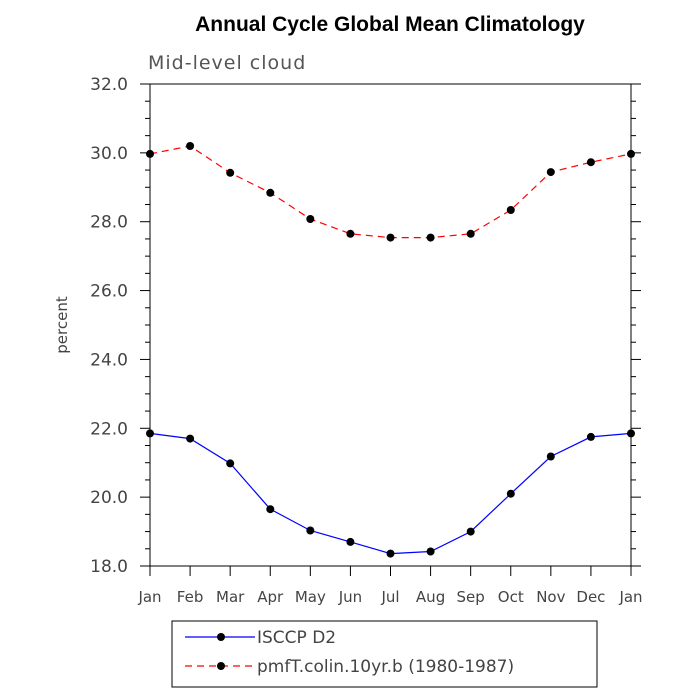 The image size is (700, 700). I want to click on y-tick-label: 32.0, so click(109, 85).